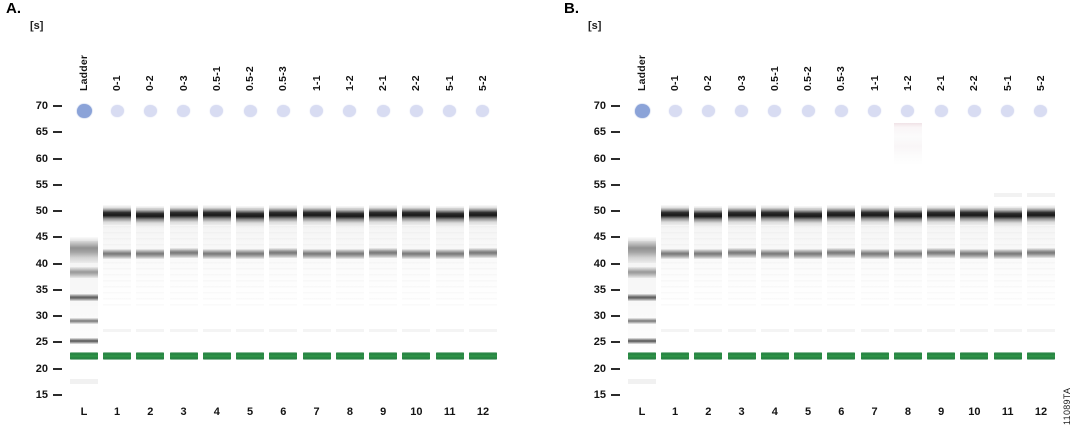 This screenshot has width=1080, height=432. I want to click on figure-id-vertical-label: 11089TA, so click(1067, 406).